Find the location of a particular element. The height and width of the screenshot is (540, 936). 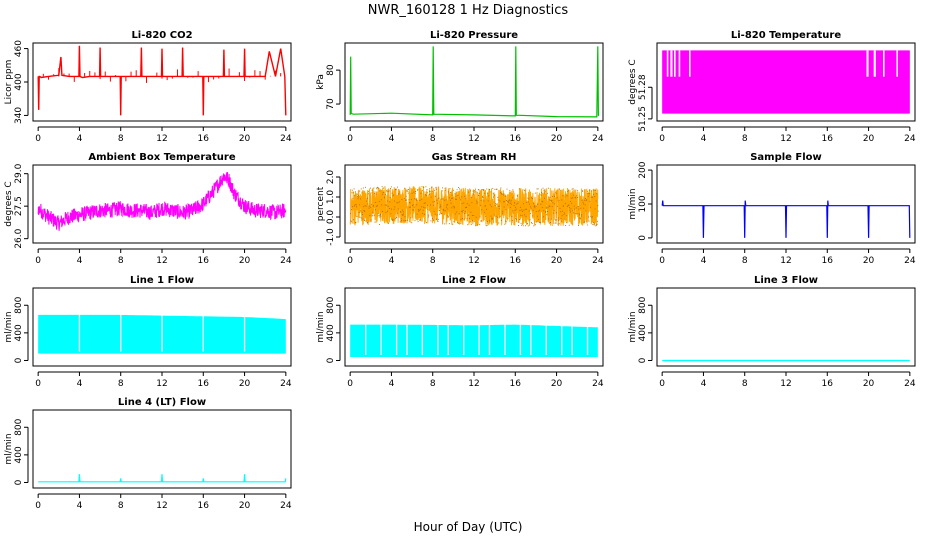

y-tick-label: 26.0 is located at coordinates (19, 238).